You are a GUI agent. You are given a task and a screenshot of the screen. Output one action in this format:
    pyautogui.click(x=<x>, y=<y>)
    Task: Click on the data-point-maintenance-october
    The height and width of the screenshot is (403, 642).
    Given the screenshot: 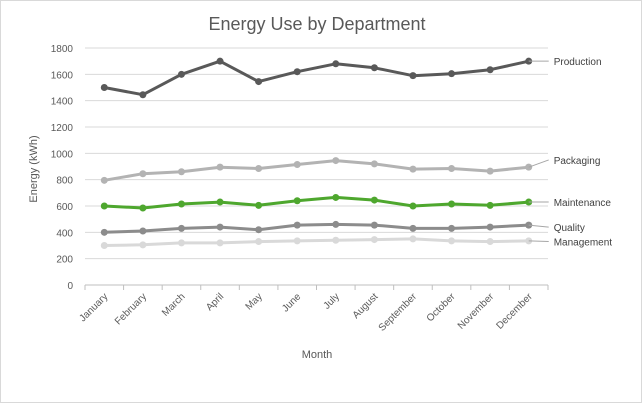 What is the action you would take?
    pyautogui.click(x=452, y=204)
    